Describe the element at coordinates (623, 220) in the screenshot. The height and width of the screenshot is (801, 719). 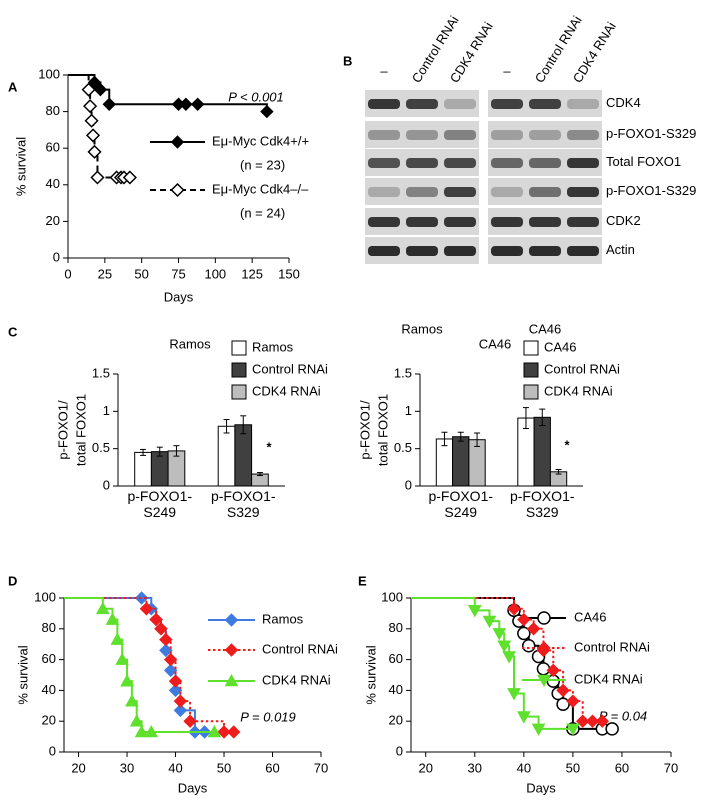
I see `blot-row-label: CDK2` at that location.